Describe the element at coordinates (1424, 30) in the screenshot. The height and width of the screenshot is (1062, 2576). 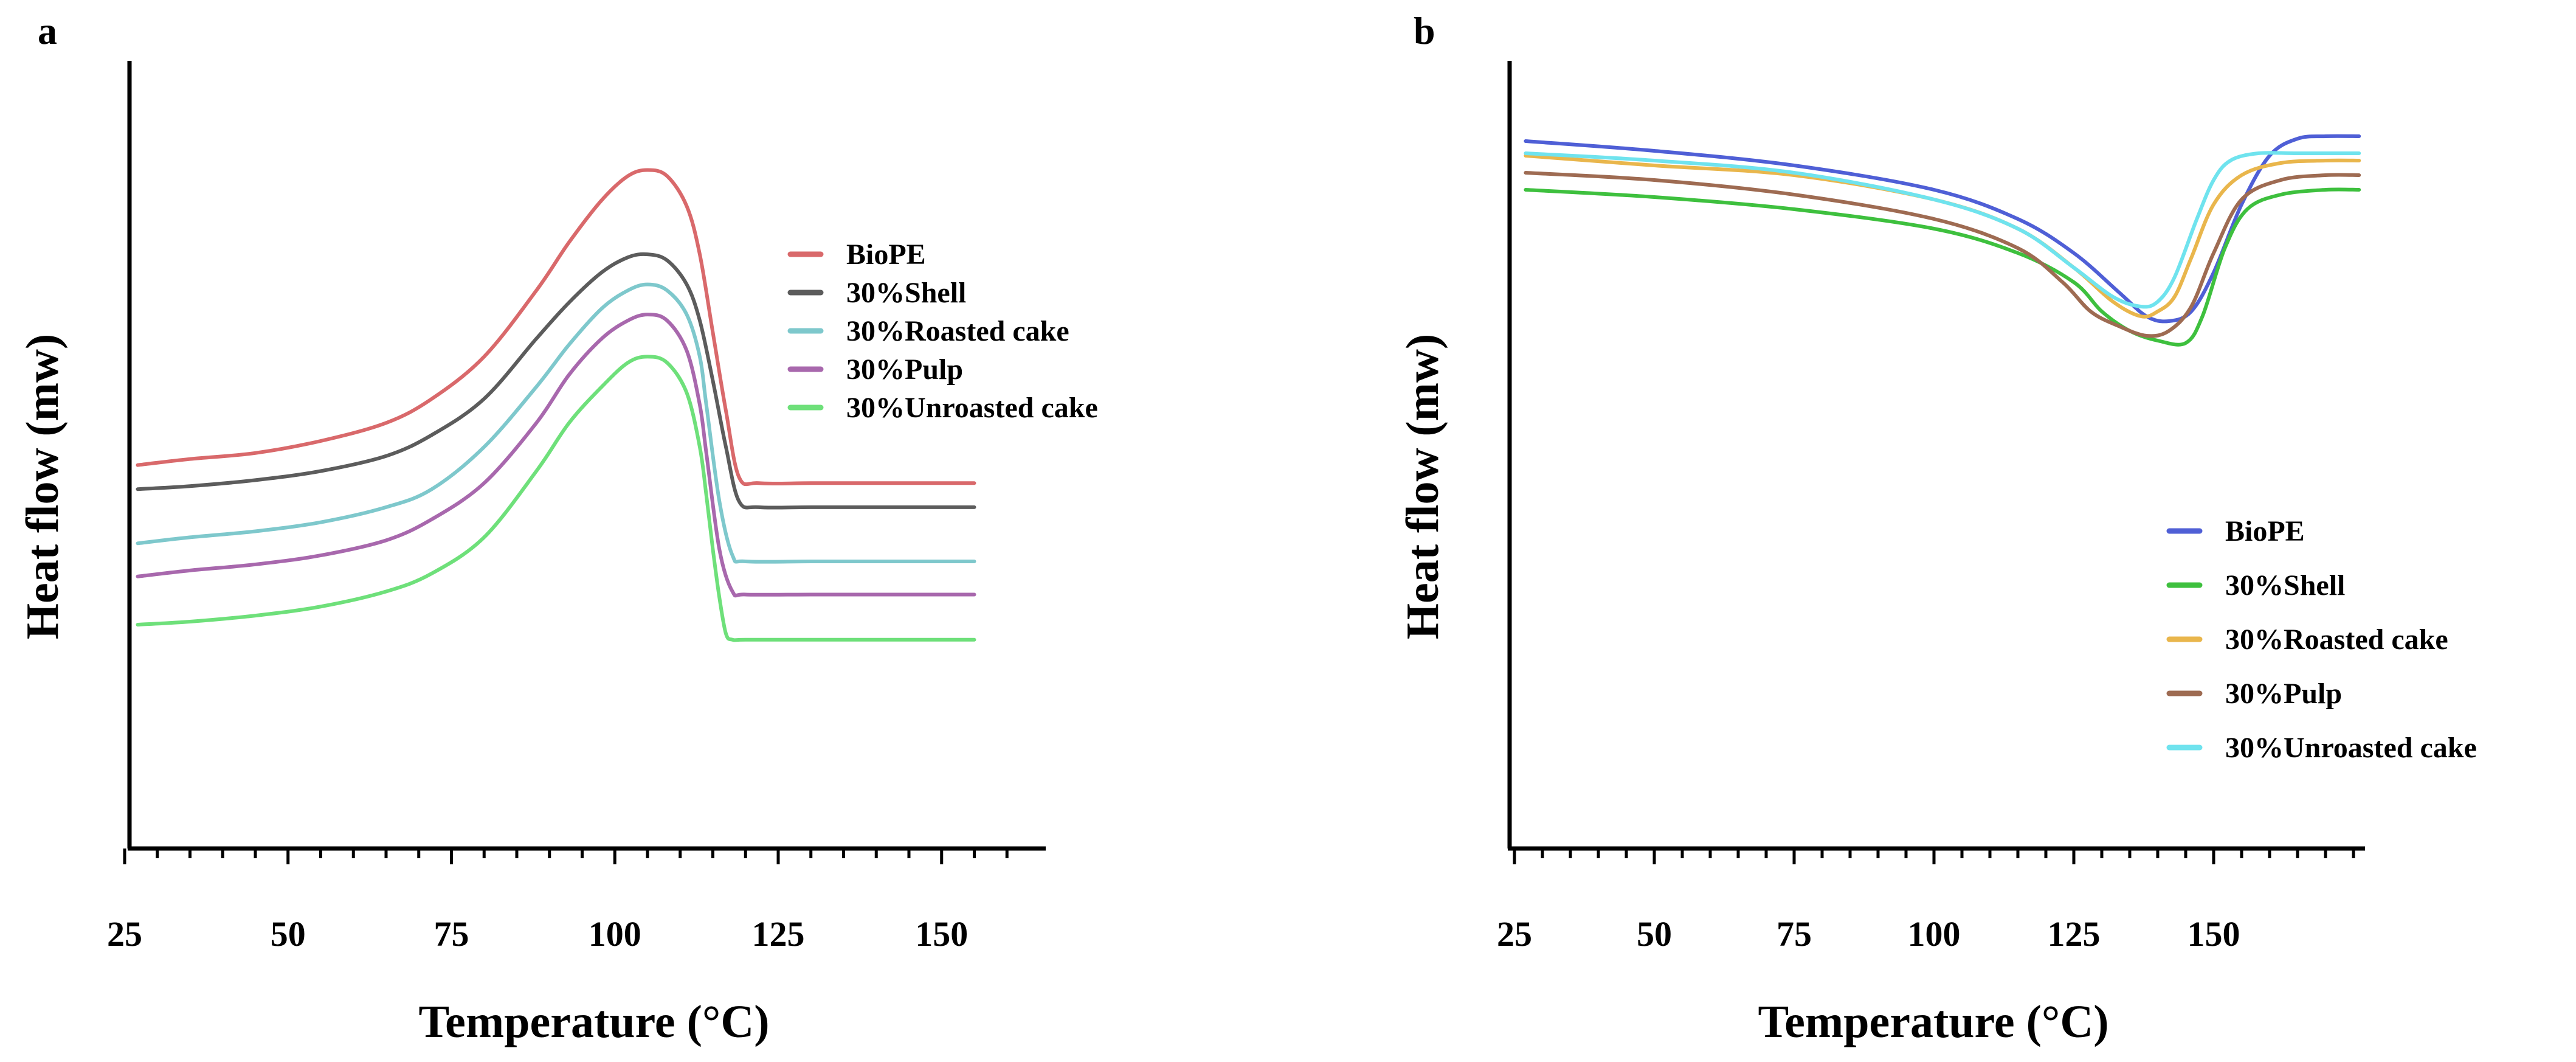
I see `panel-b-label: b` at that location.